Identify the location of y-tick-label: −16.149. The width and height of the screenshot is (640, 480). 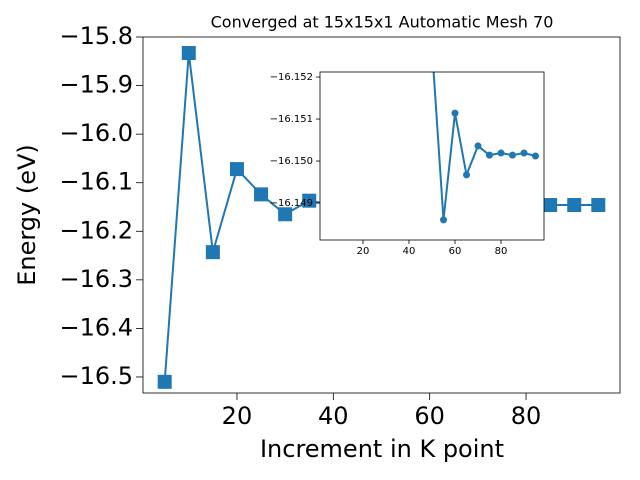
(291, 203).